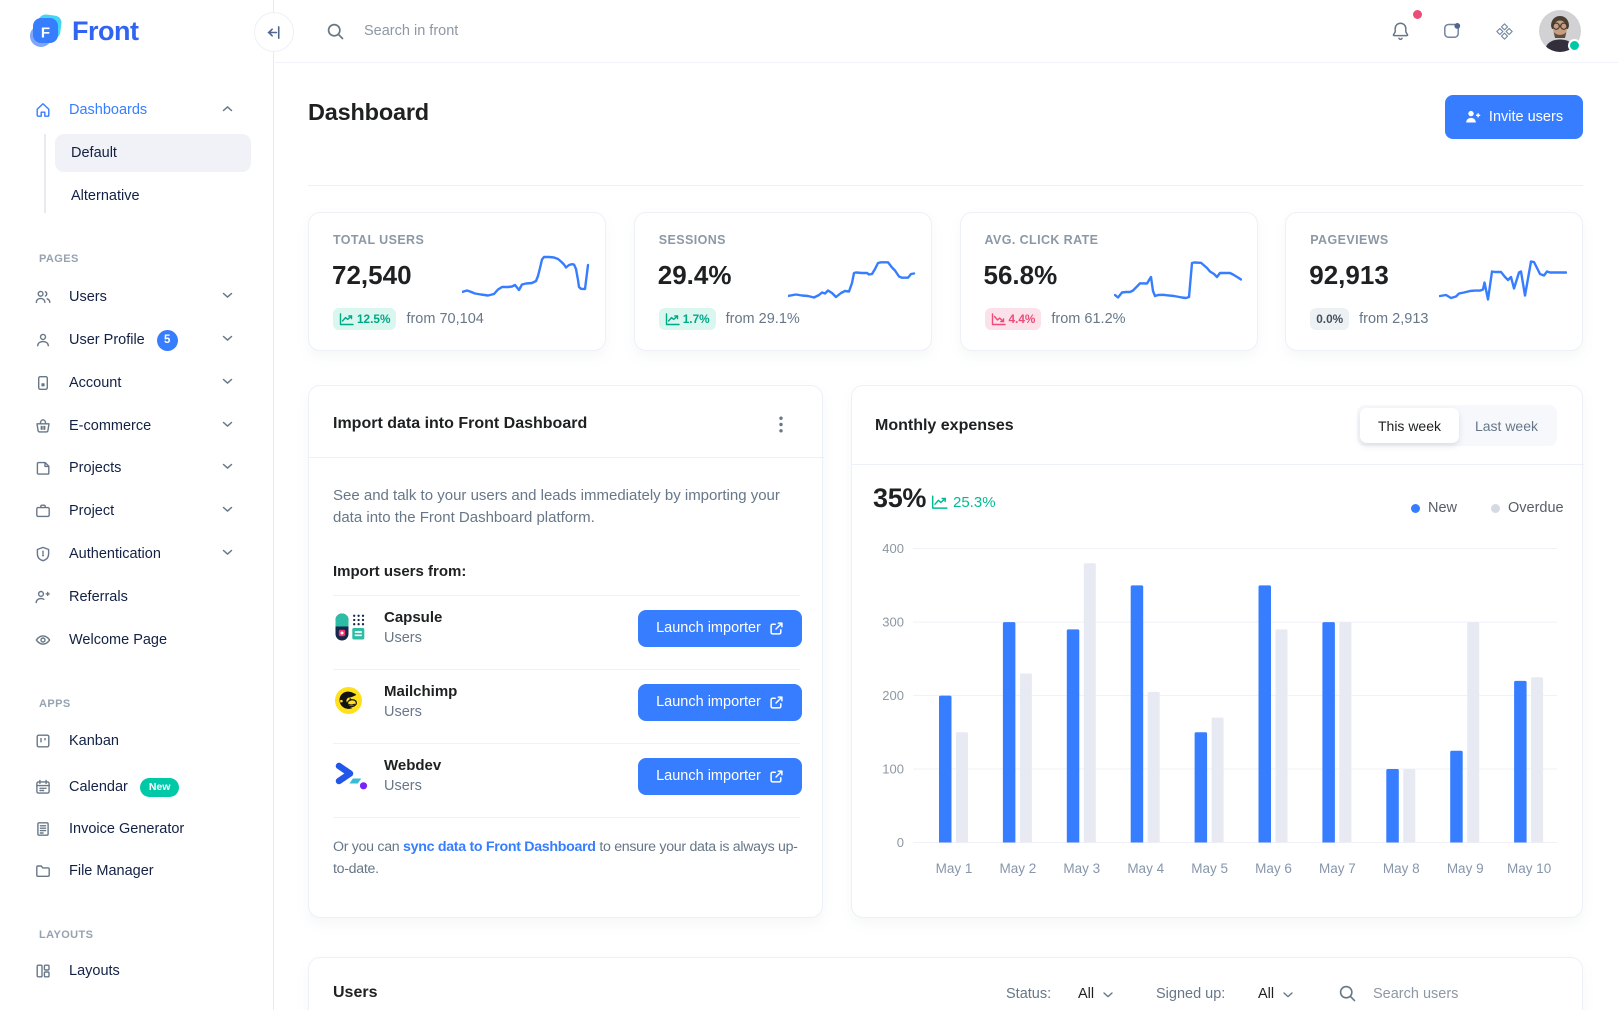  What do you see at coordinates (893, 769) in the screenshot?
I see `svg-text: 100` at bounding box center [893, 769].